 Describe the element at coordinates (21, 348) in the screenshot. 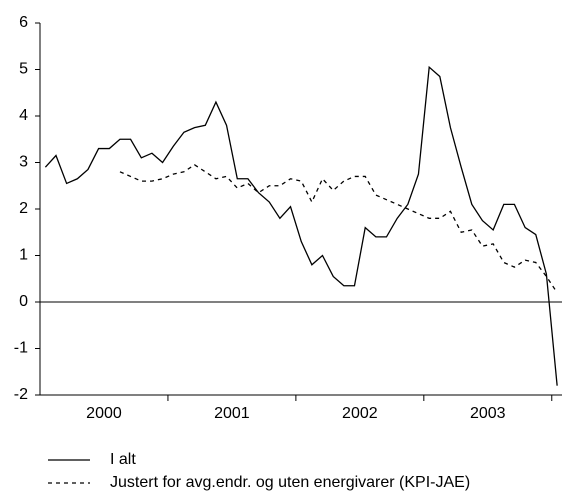

I see `y-tick-label: -1` at that location.